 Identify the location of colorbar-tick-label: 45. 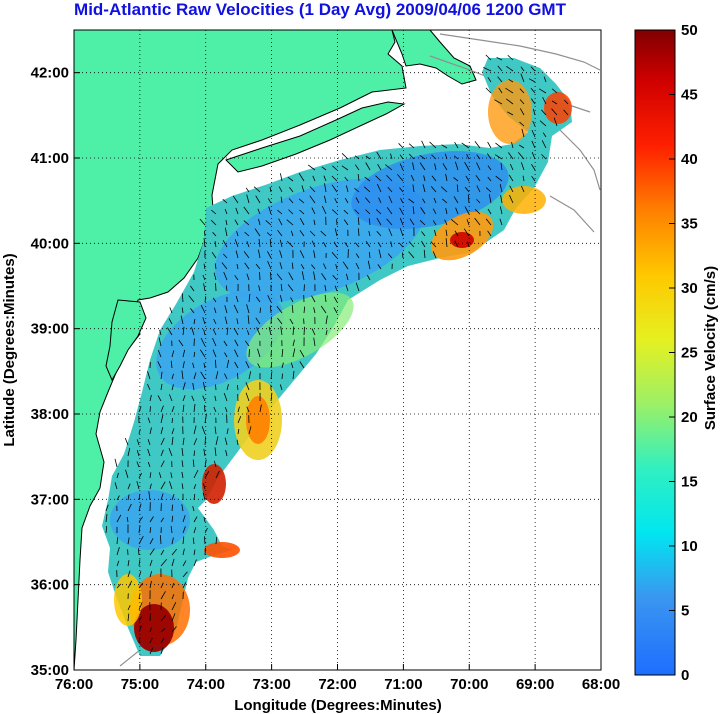
(689, 95).